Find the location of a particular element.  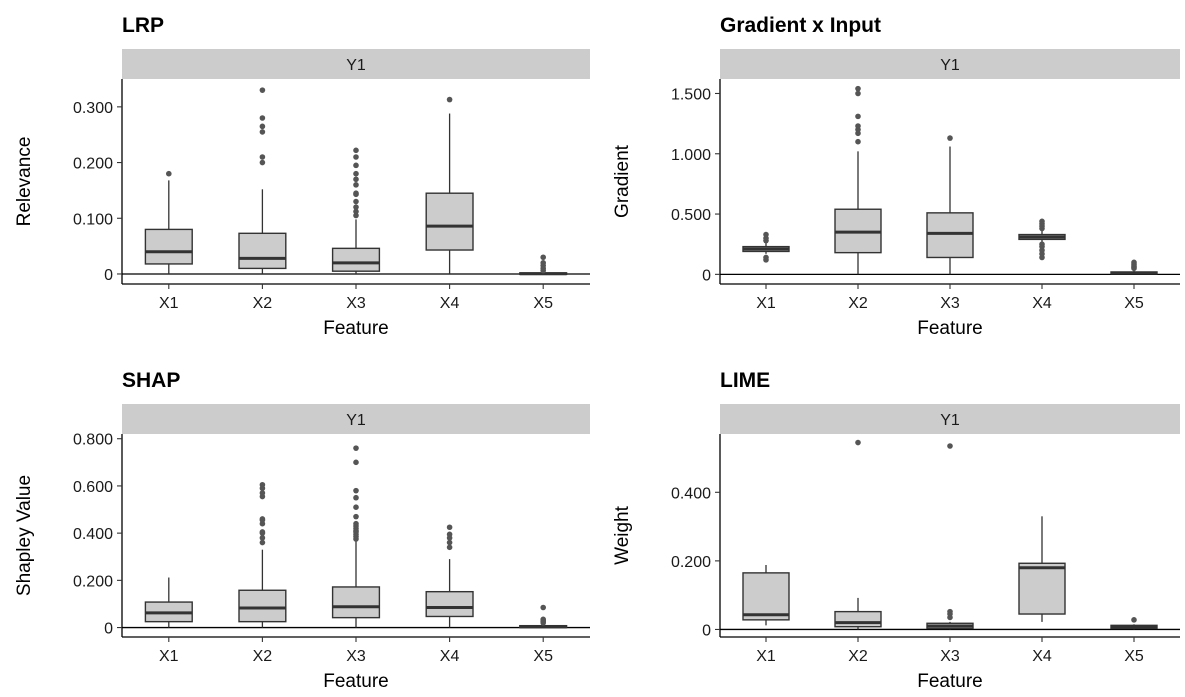

x-tick-label: X2 is located at coordinates (858, 303).